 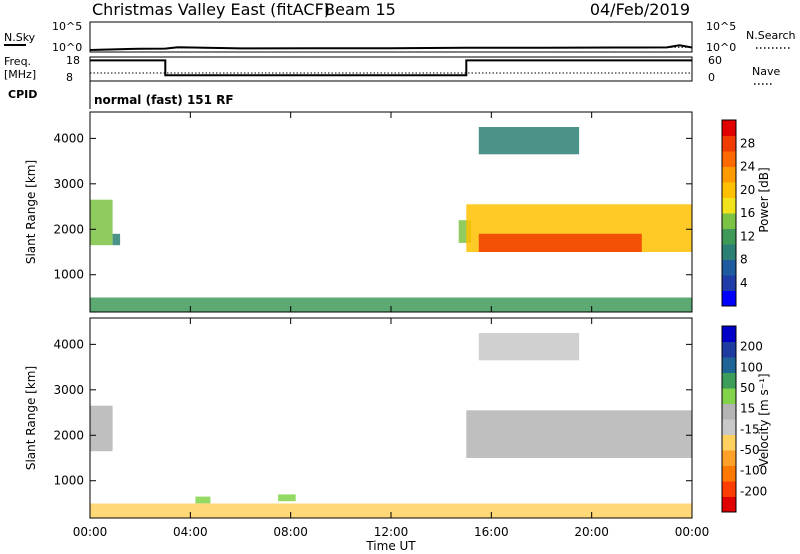 What do you see at coordinates (747, 143) in the screenshot?
I see `colorbar-tick-label: 28` at bounding box center [747, 143].